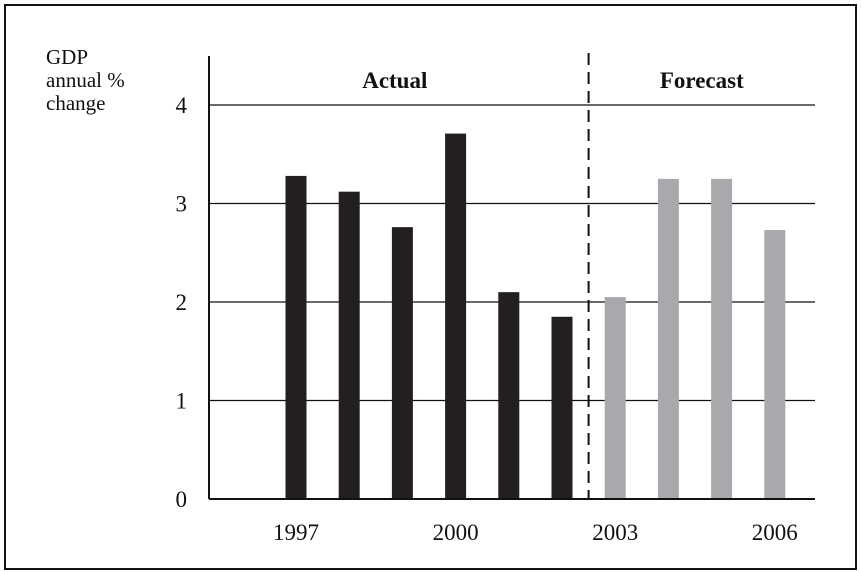 The height and width of the screenshot is (572, 861). What do you see at coordinates (456, 316) in the screenshot?
I see `bar-2000` at bounding box center [456, 316].